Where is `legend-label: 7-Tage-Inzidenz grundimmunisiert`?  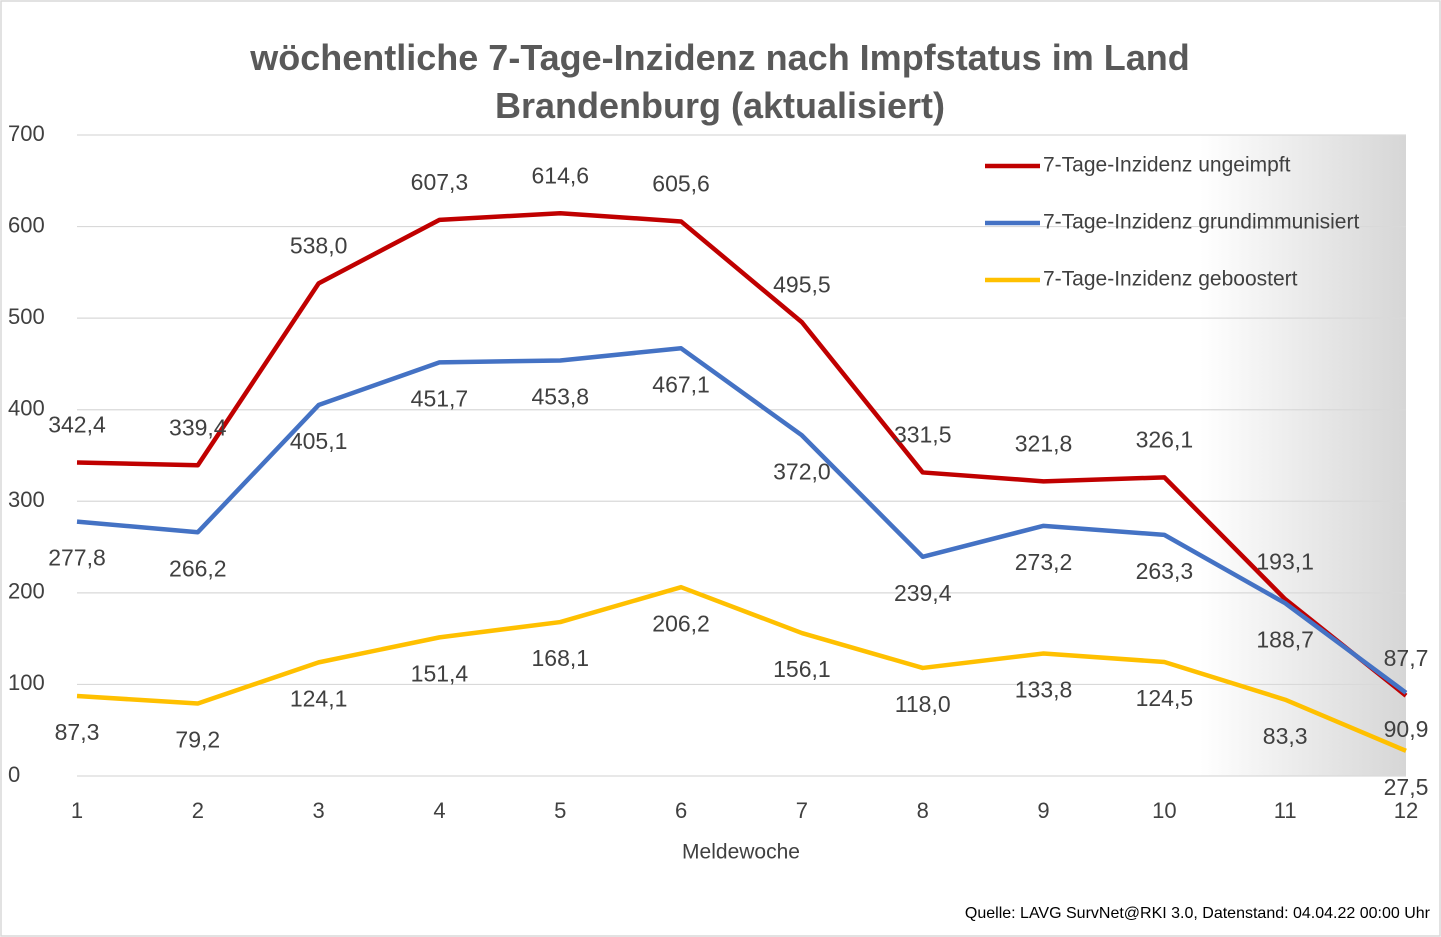
legend-label: 7-Tage-Inzidenz grundimmunisiert is located at coordinates (1201, 222).